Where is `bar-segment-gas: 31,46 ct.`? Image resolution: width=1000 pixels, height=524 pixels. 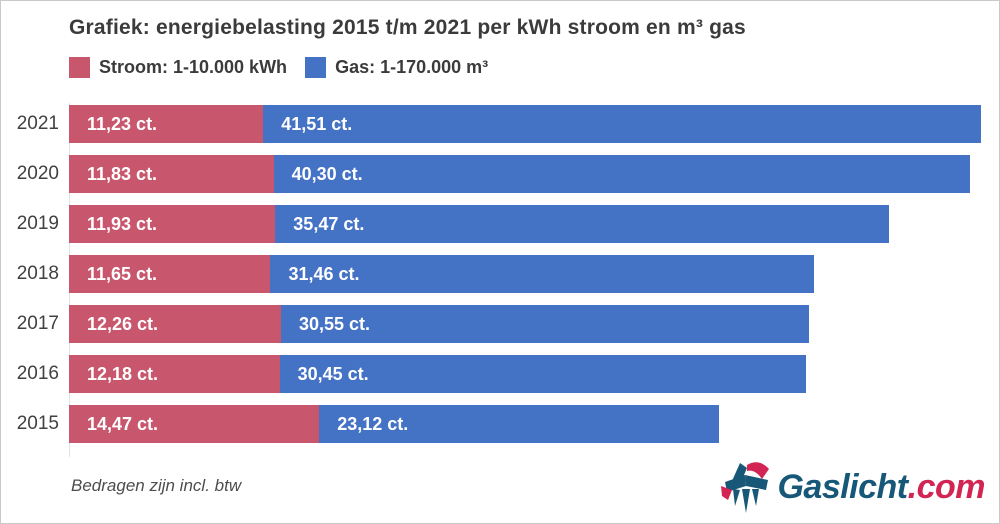
bar-segment-gas: 31,46 ct. is located at coordinates (542, 274).